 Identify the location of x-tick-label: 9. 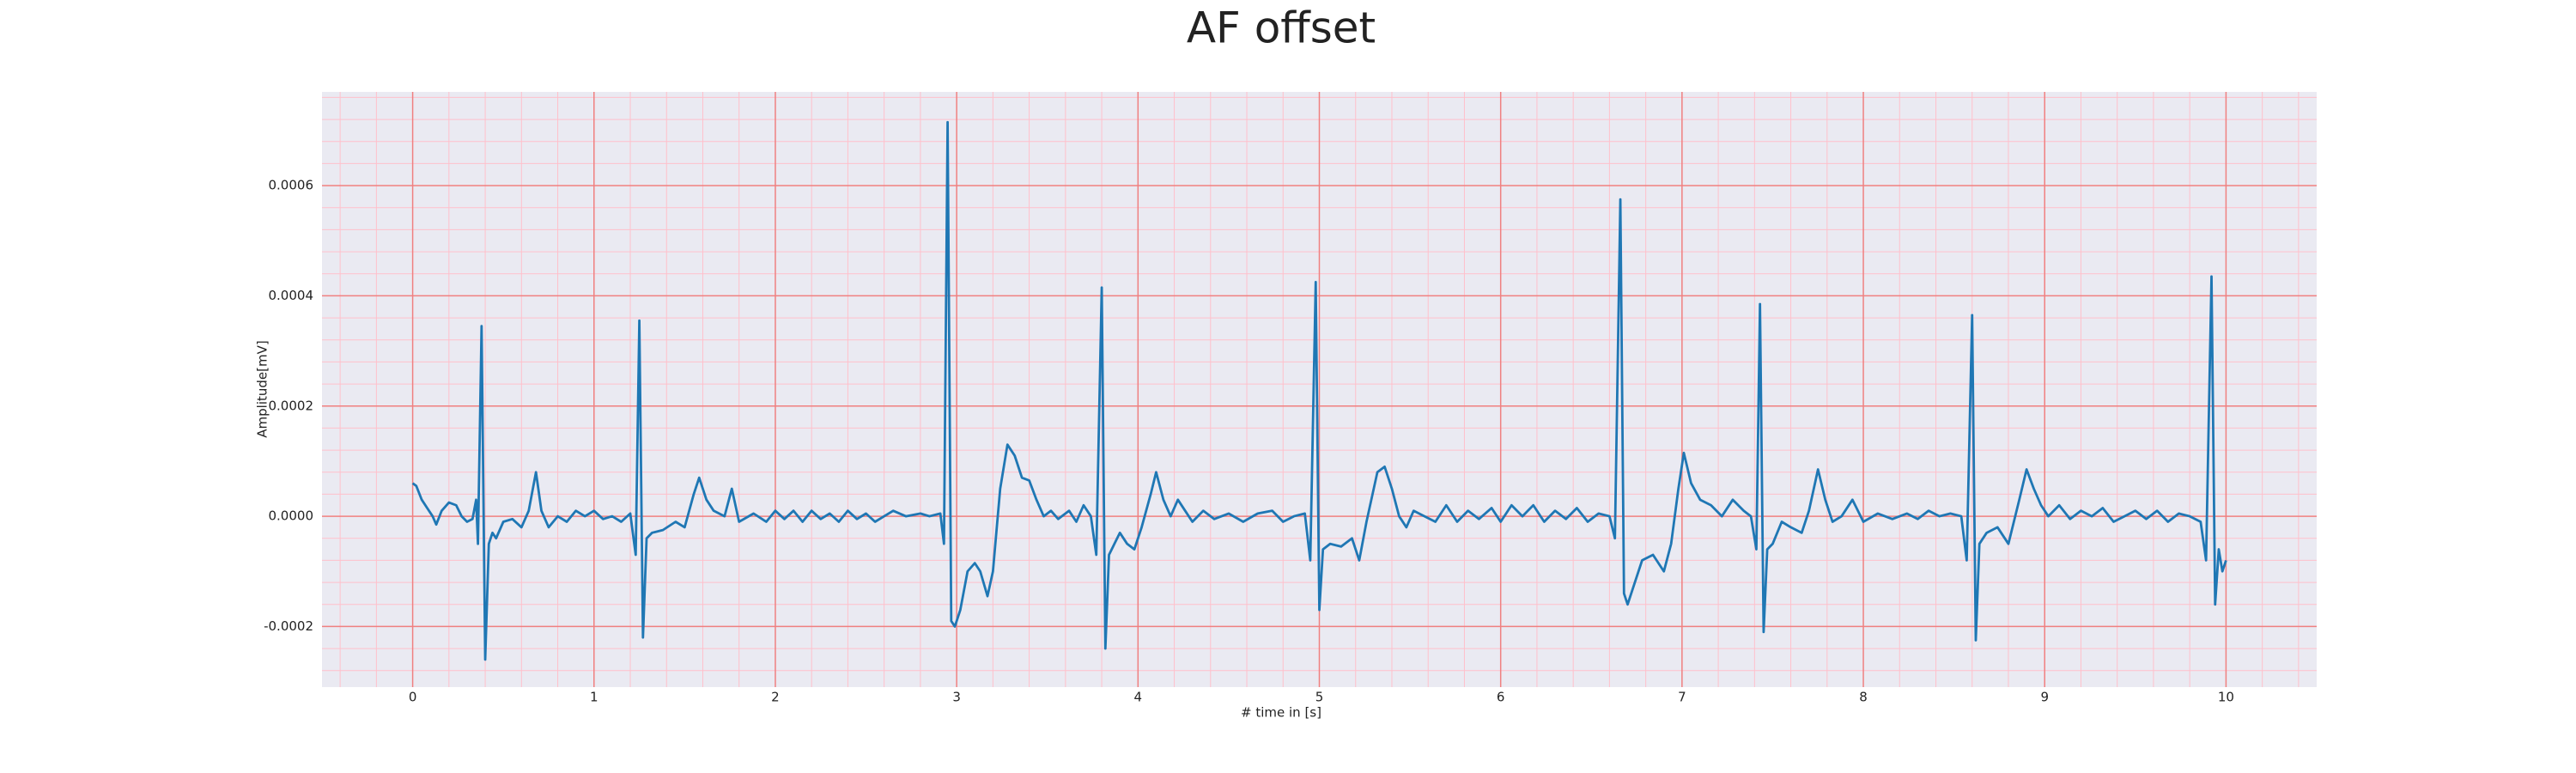
(2045, 697).